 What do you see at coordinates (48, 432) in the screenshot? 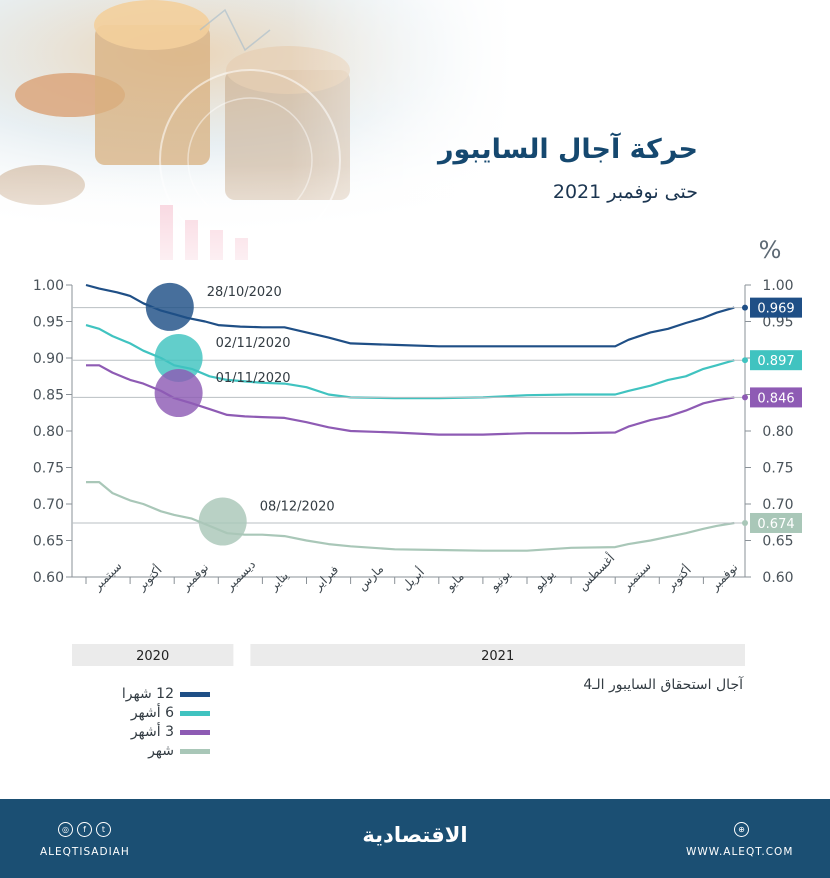
I see `y-tick-label-left: 0.80` at bounding box center [48, 432].